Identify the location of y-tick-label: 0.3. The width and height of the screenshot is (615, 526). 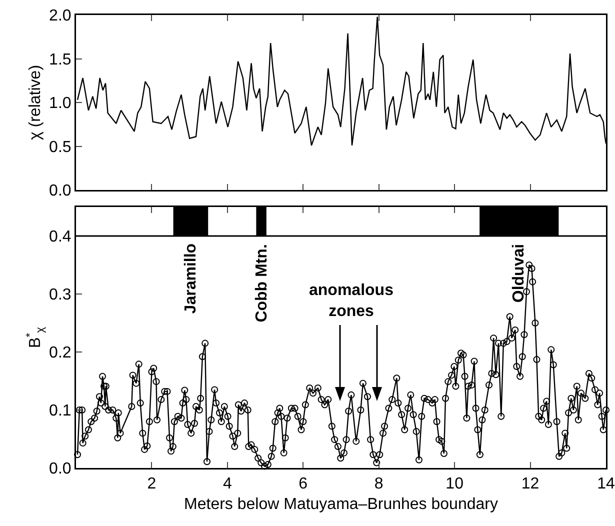
(60, 295).